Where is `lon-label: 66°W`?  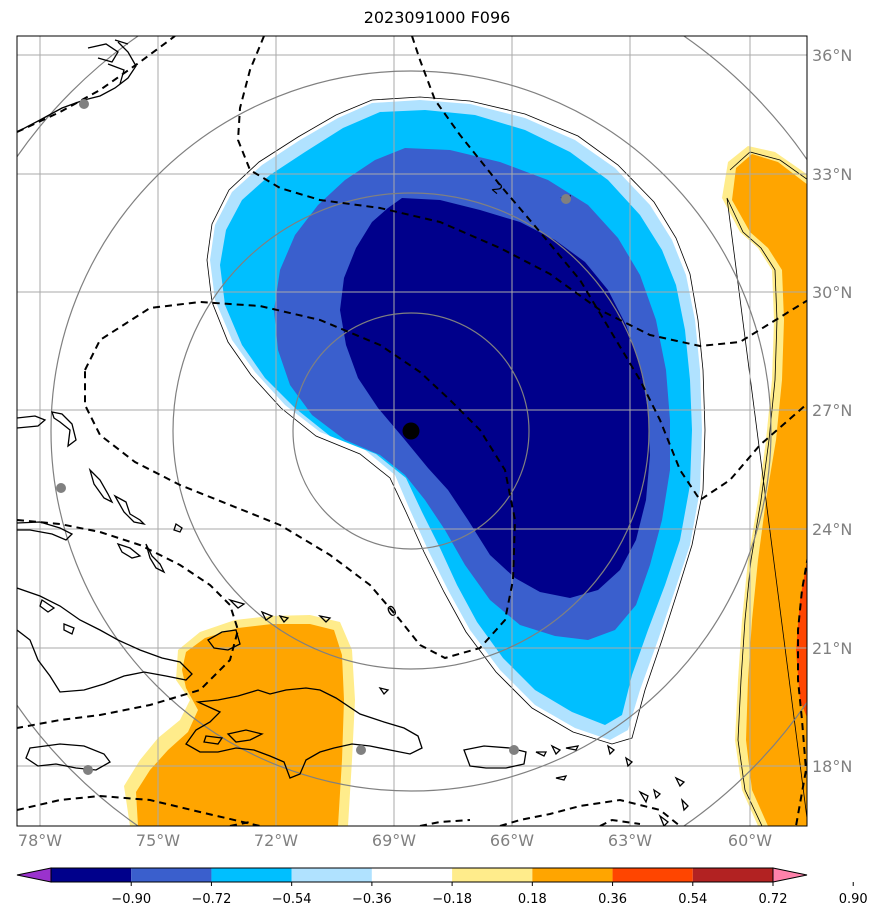
lon-label: 66°W is located at coordinates (512, 840).